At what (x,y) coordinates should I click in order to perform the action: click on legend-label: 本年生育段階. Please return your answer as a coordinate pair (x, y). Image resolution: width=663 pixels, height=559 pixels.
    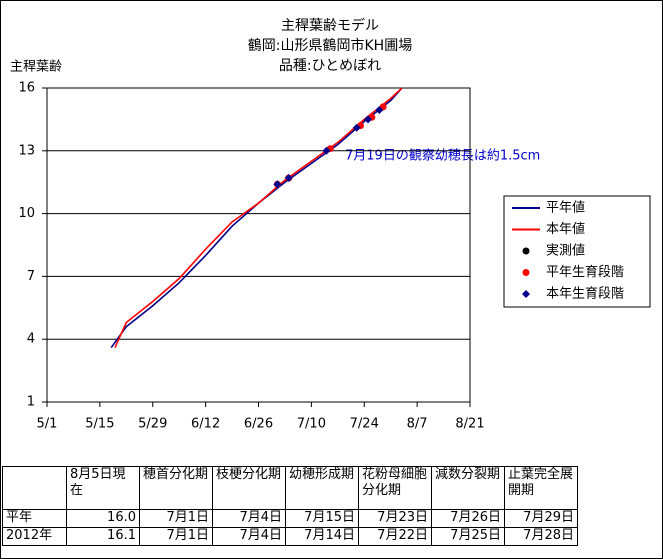
    Looking at the image, I should click on (585, 294).